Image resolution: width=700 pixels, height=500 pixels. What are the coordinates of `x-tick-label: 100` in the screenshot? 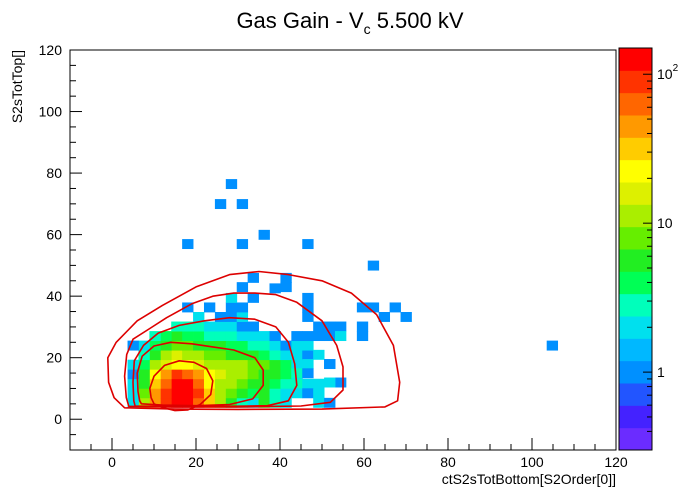 It's located at (532, 462).